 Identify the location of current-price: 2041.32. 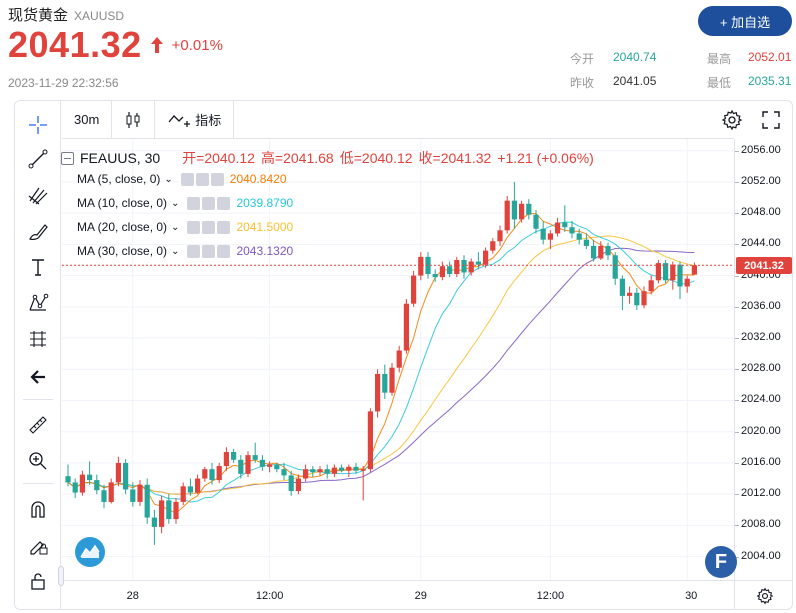
(75, 44).